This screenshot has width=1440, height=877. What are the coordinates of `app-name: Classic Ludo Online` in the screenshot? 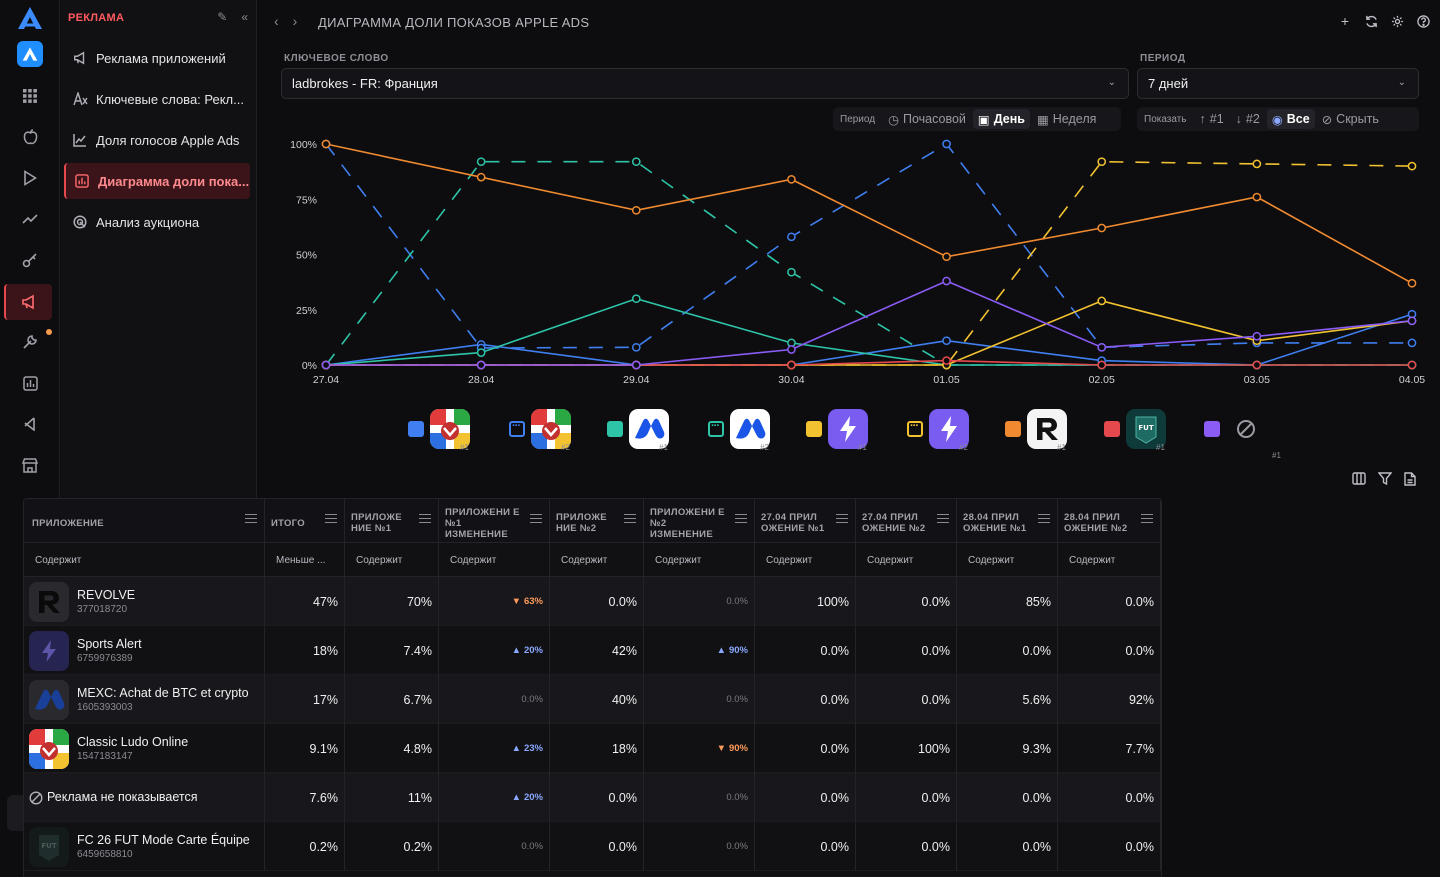 It's located at (133, 741).